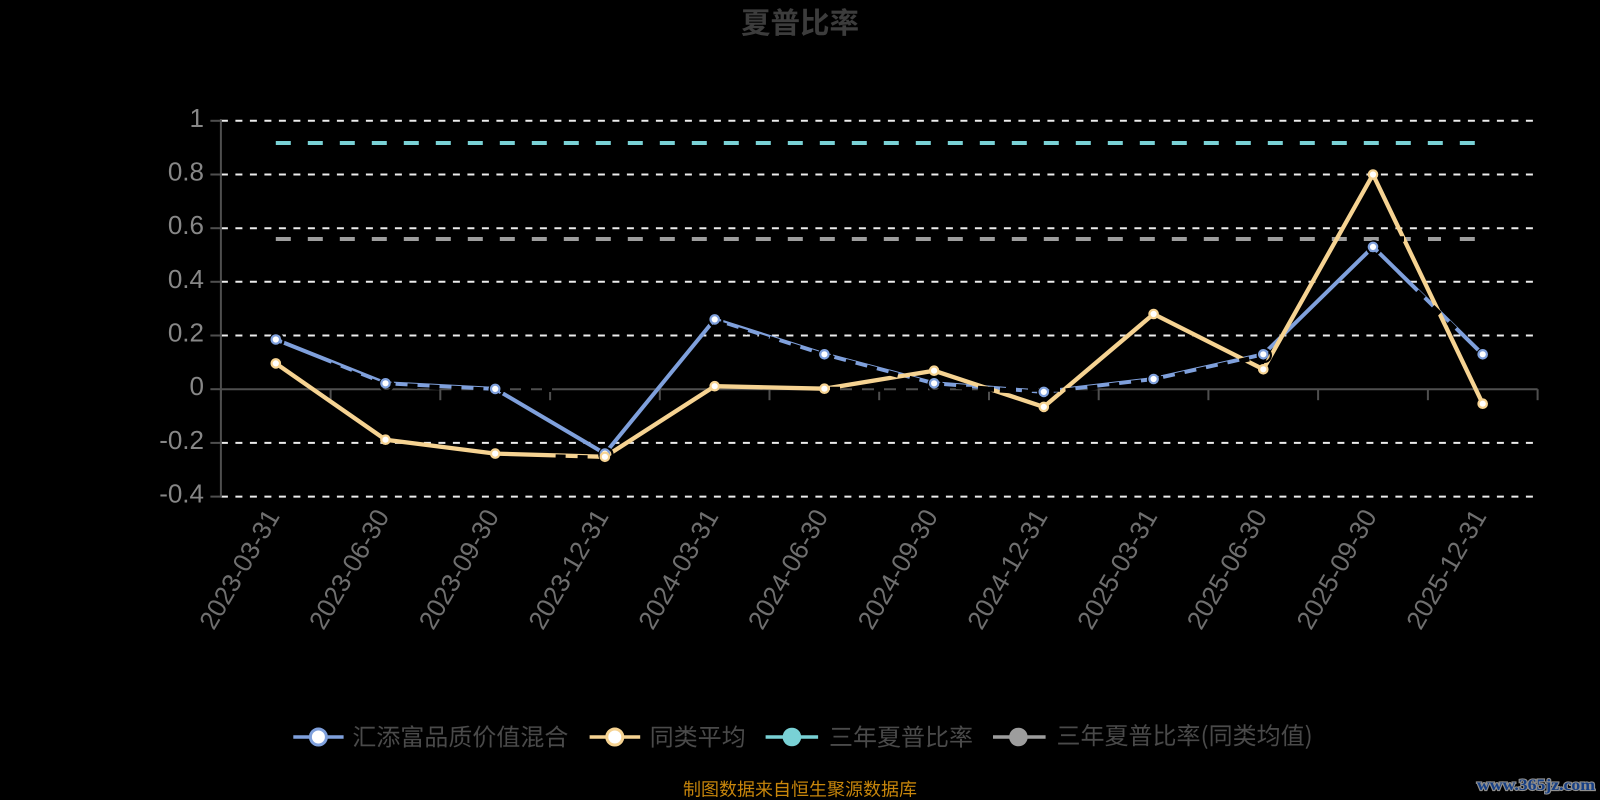  What do you see at coordinates (197, 118) in the screenshot?
I see `svg-text: 1` at bounding box center [197, 118].